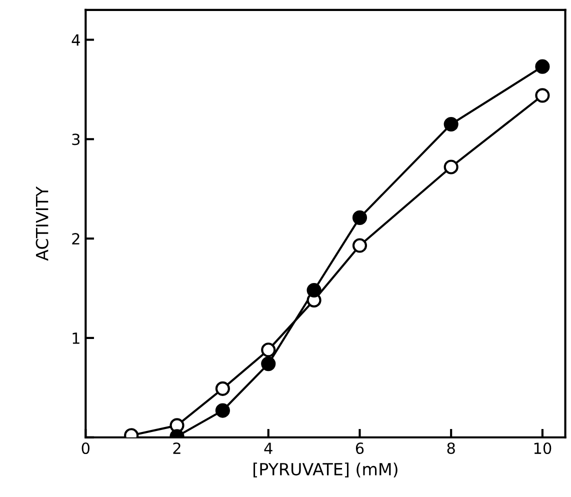 This screenshot has width=571, height=497. Describe the element at coordinates (42, 223) in the screenshot. I see `y-axis-title: ACTIVITY` at that location.